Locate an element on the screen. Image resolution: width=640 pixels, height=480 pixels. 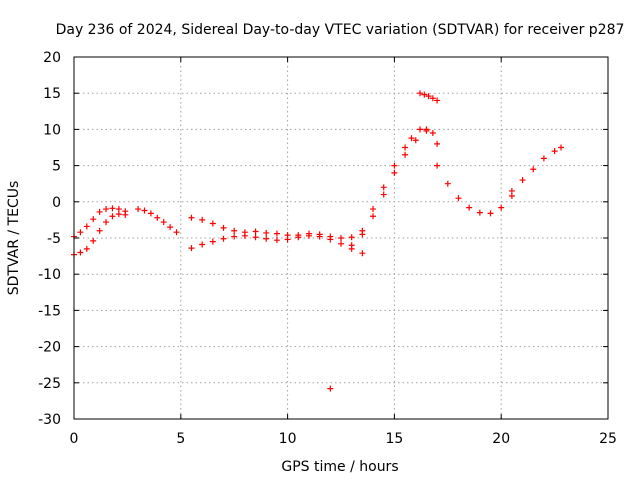
series-rise is located at coordinates (394, 187).